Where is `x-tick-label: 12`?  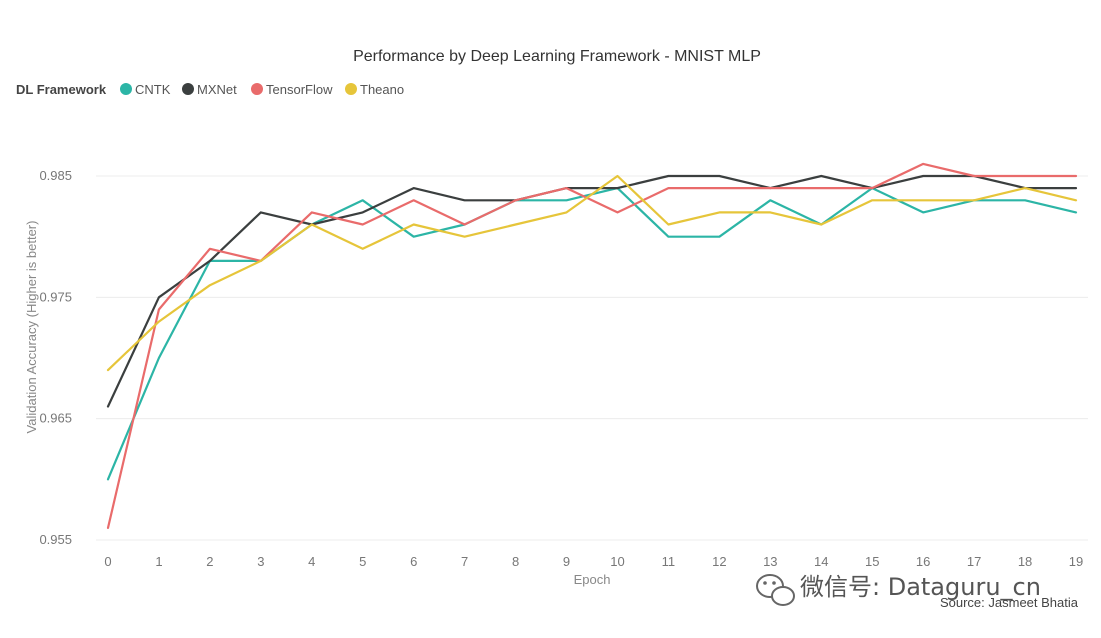 x-tick-label: 12 is located at coordinates (719, 561).